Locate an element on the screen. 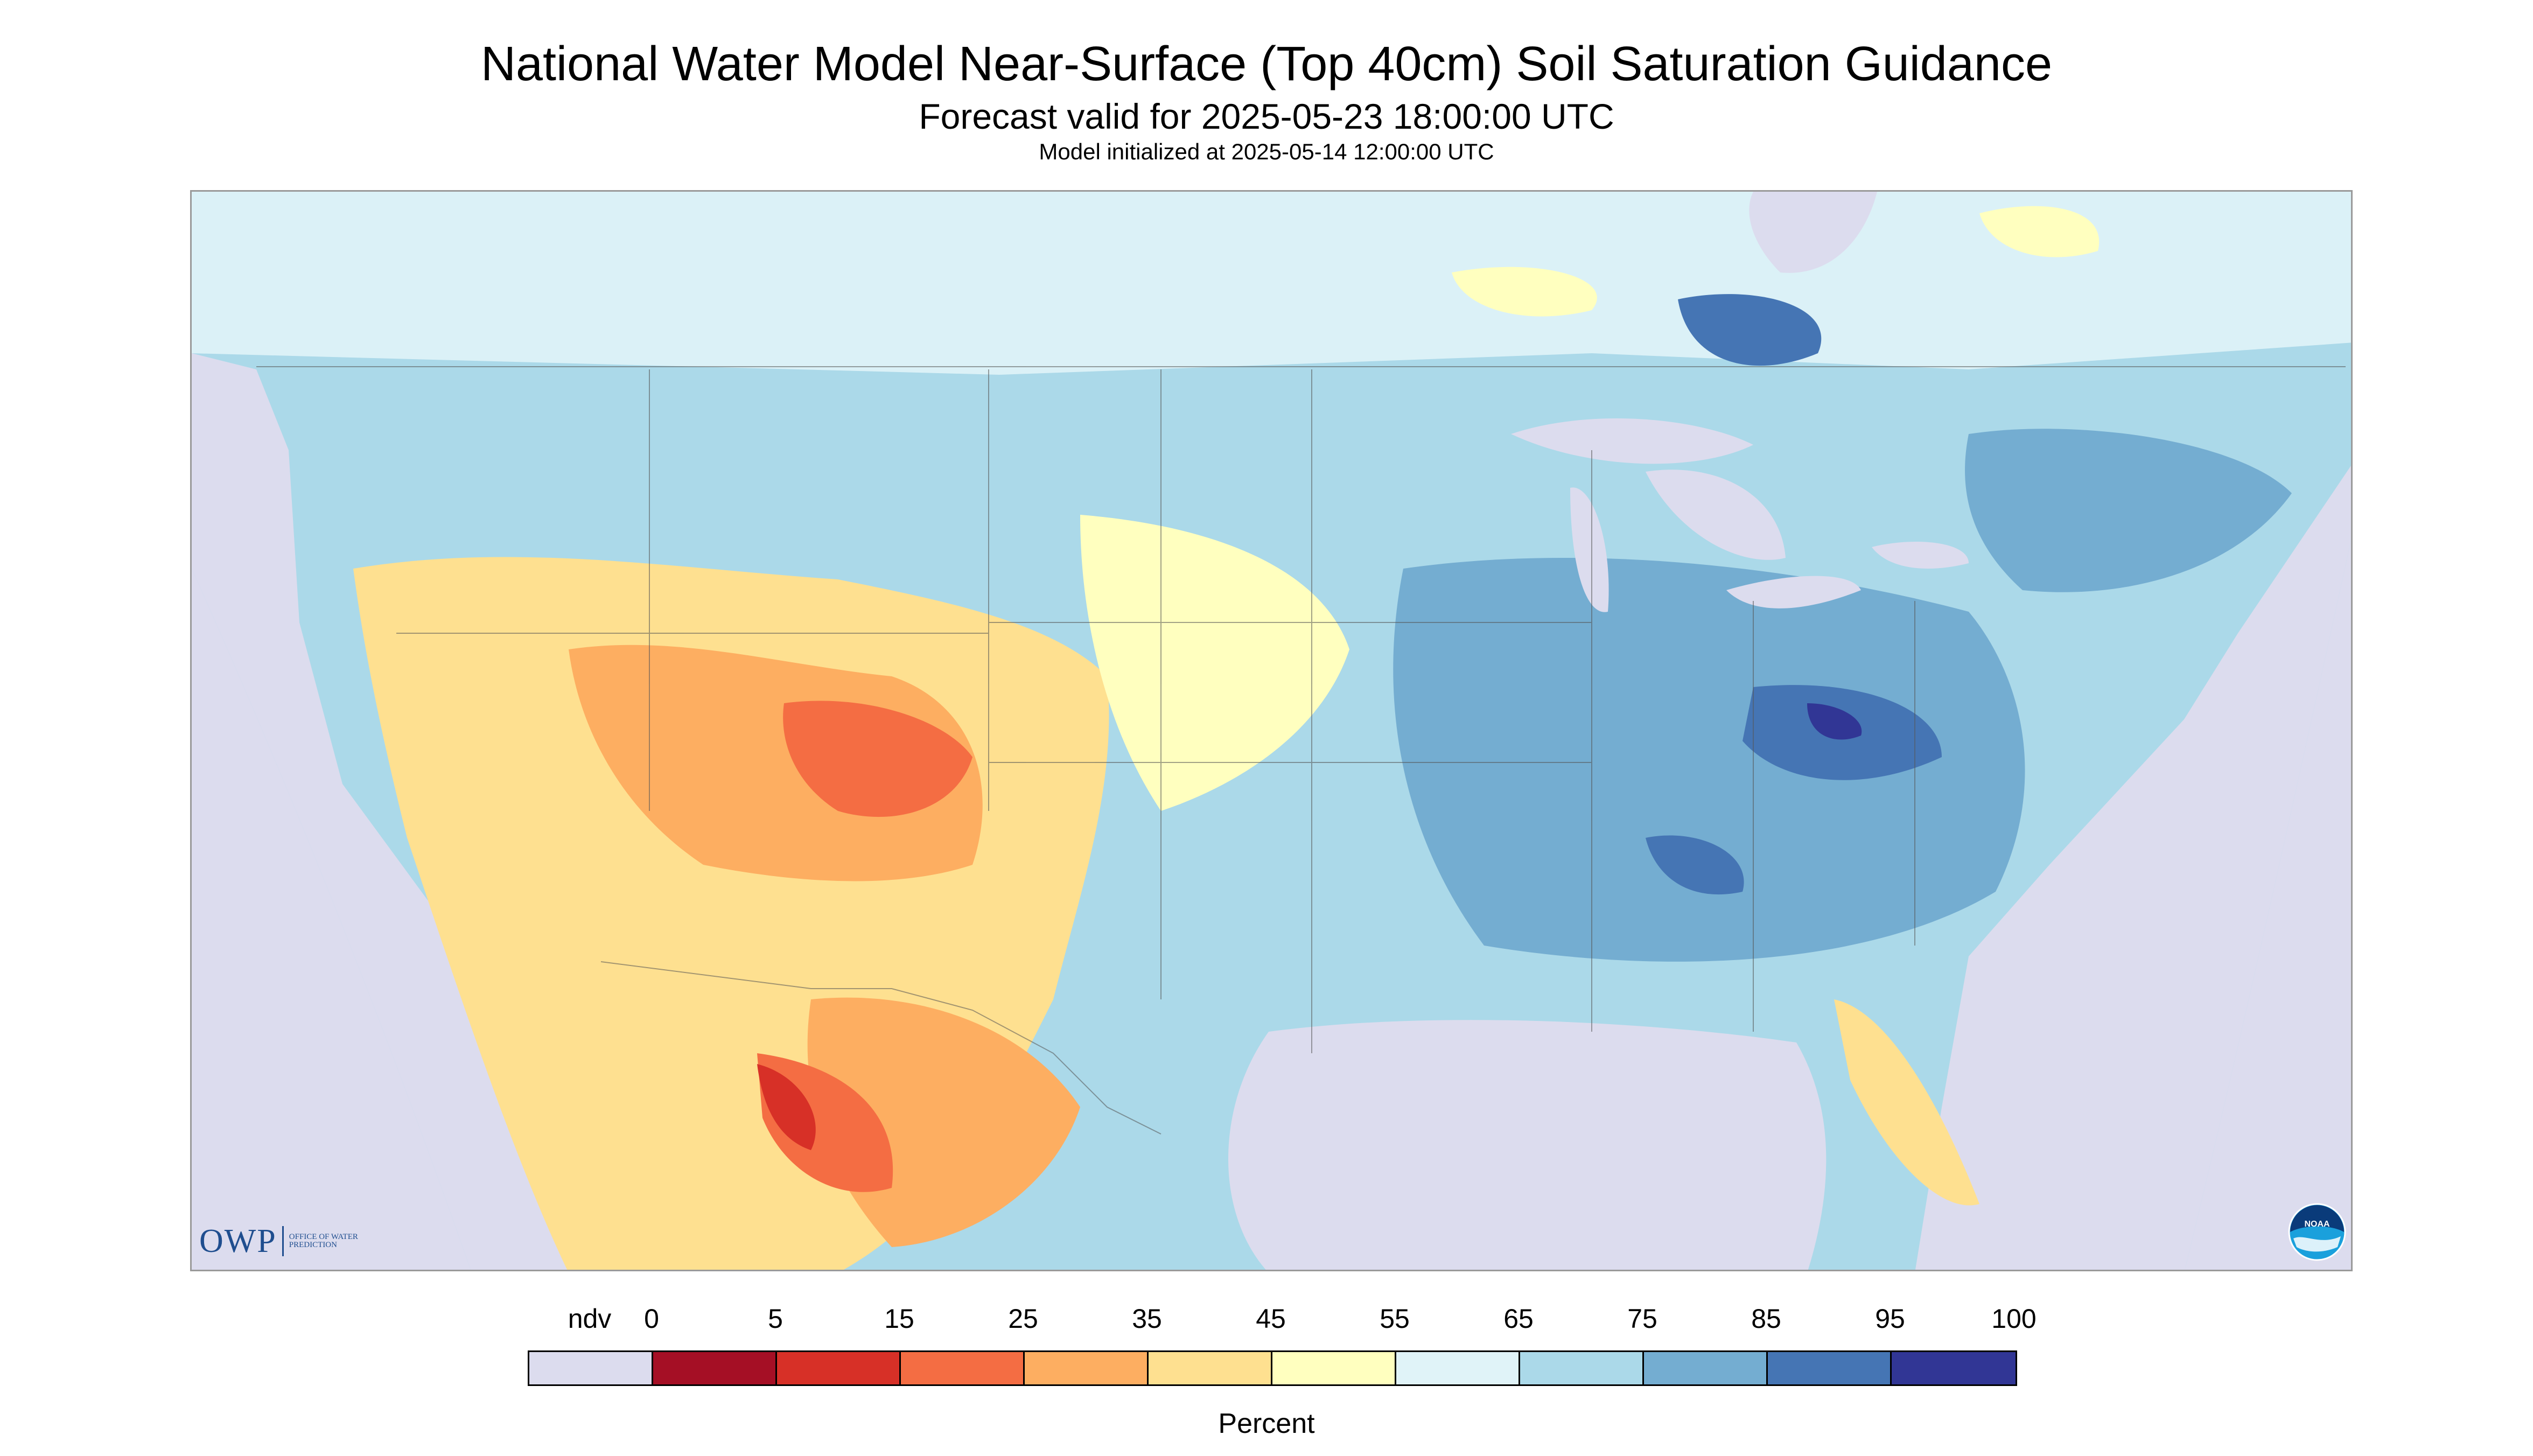  owp-logo: OWP OFFICE OF WATER PREDICTION is located at coordinates (284, 1241).